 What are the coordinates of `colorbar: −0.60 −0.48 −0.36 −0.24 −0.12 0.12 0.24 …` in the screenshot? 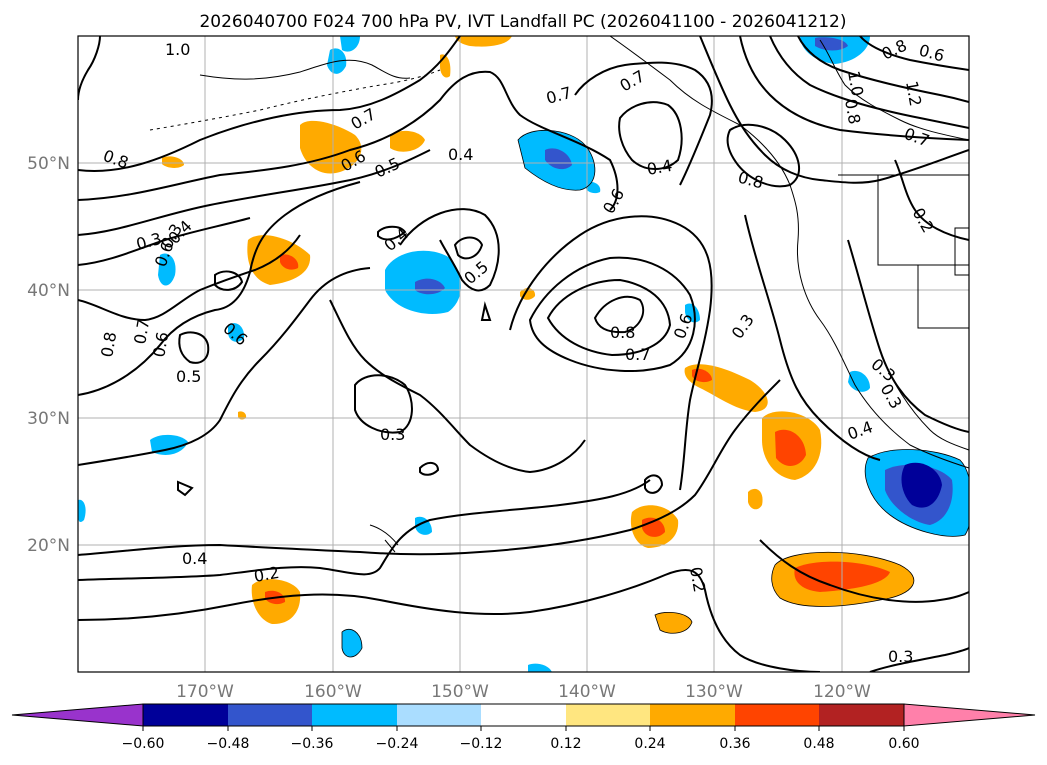 It's located at (523, 727).